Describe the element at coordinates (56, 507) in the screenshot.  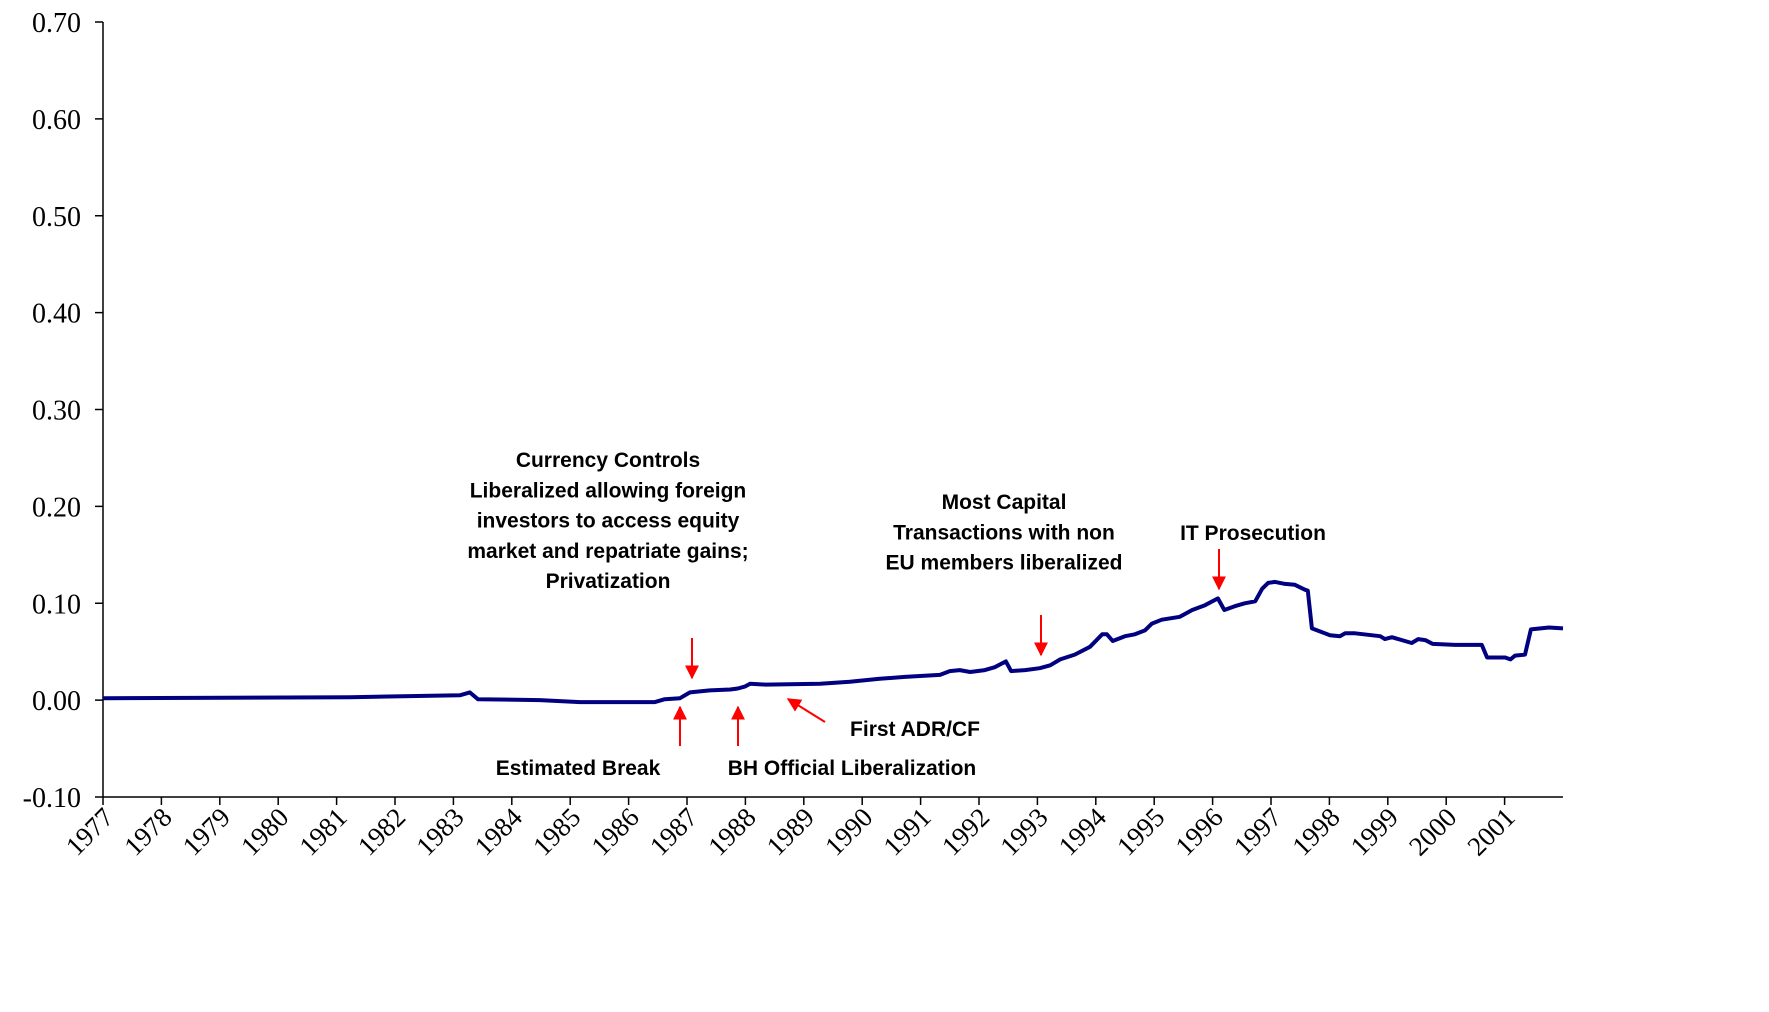
I see `y-tick-label: 0.20` at that location.